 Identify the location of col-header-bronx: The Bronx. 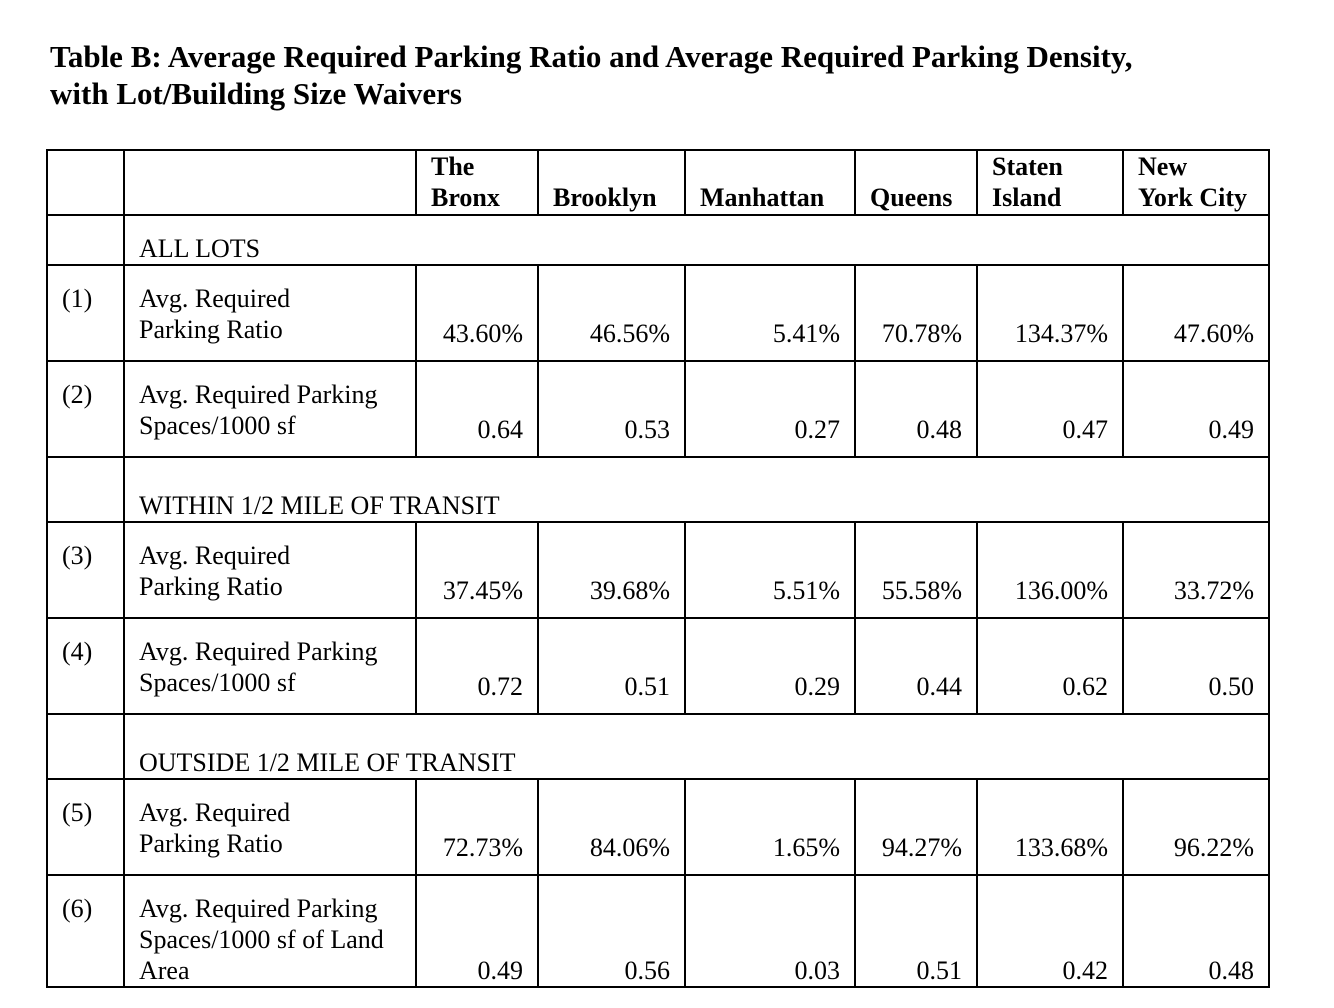
(477, 182).